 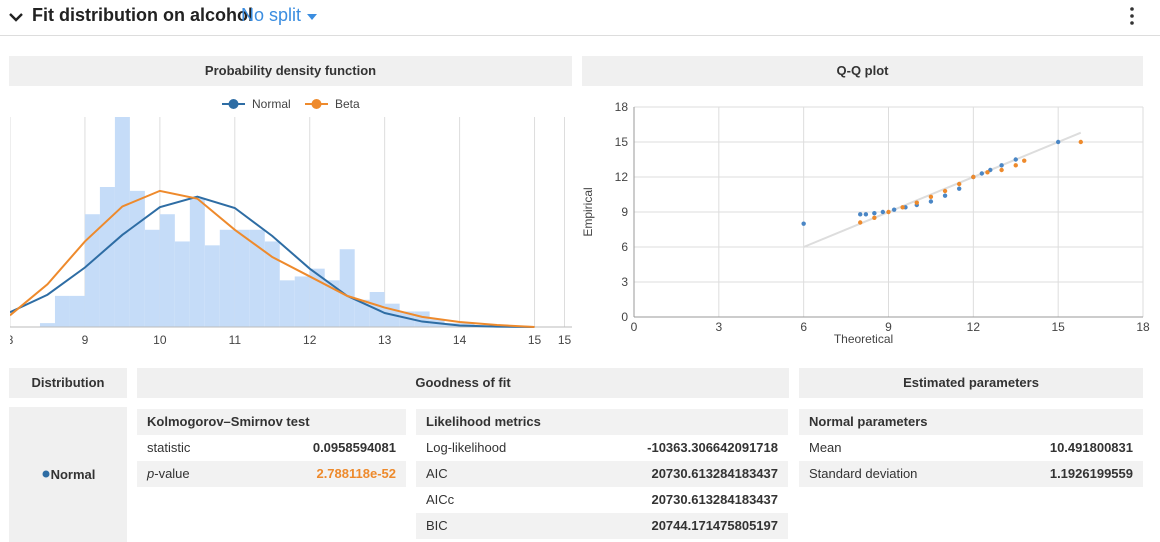 What do you see at coordinates (863, 473) in the screenshot?
I see `metric-label: Standard deviation` at bounding box center [863, 473].